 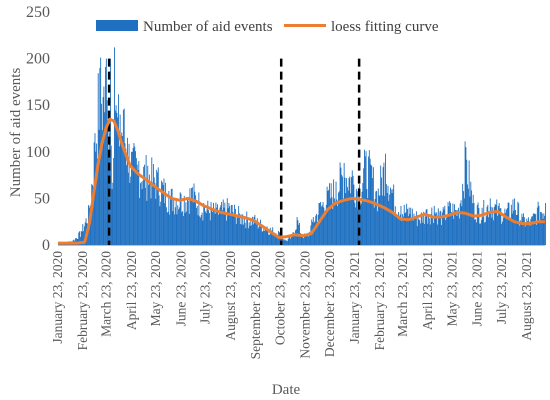 What do you see at coordinates (354, 297) in the screenshot?
I see `x-tick-label: January 23, 2021` at bounding box center [354, 297].